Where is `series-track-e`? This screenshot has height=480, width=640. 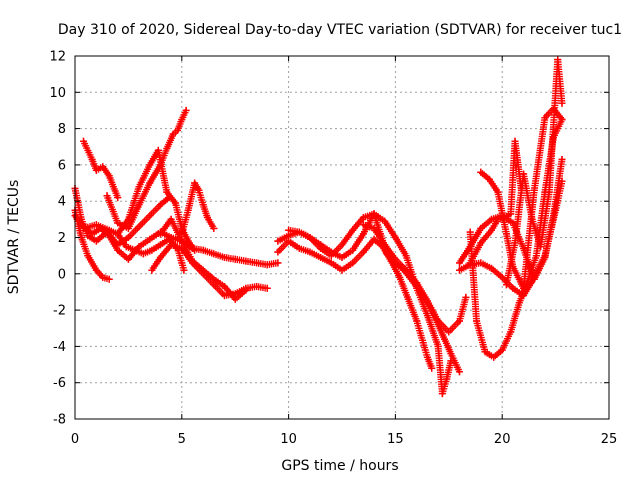 series-track-e is located at coordinates (134, 247).